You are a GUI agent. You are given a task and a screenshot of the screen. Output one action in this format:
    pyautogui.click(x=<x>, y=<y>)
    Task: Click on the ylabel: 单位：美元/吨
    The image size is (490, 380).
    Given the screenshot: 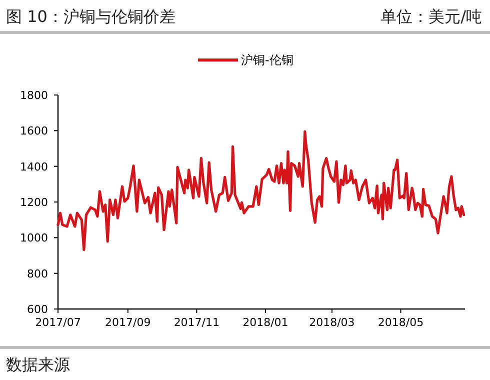 What is the action you would take?
    pyautogui.click(x=431, y=16)
    